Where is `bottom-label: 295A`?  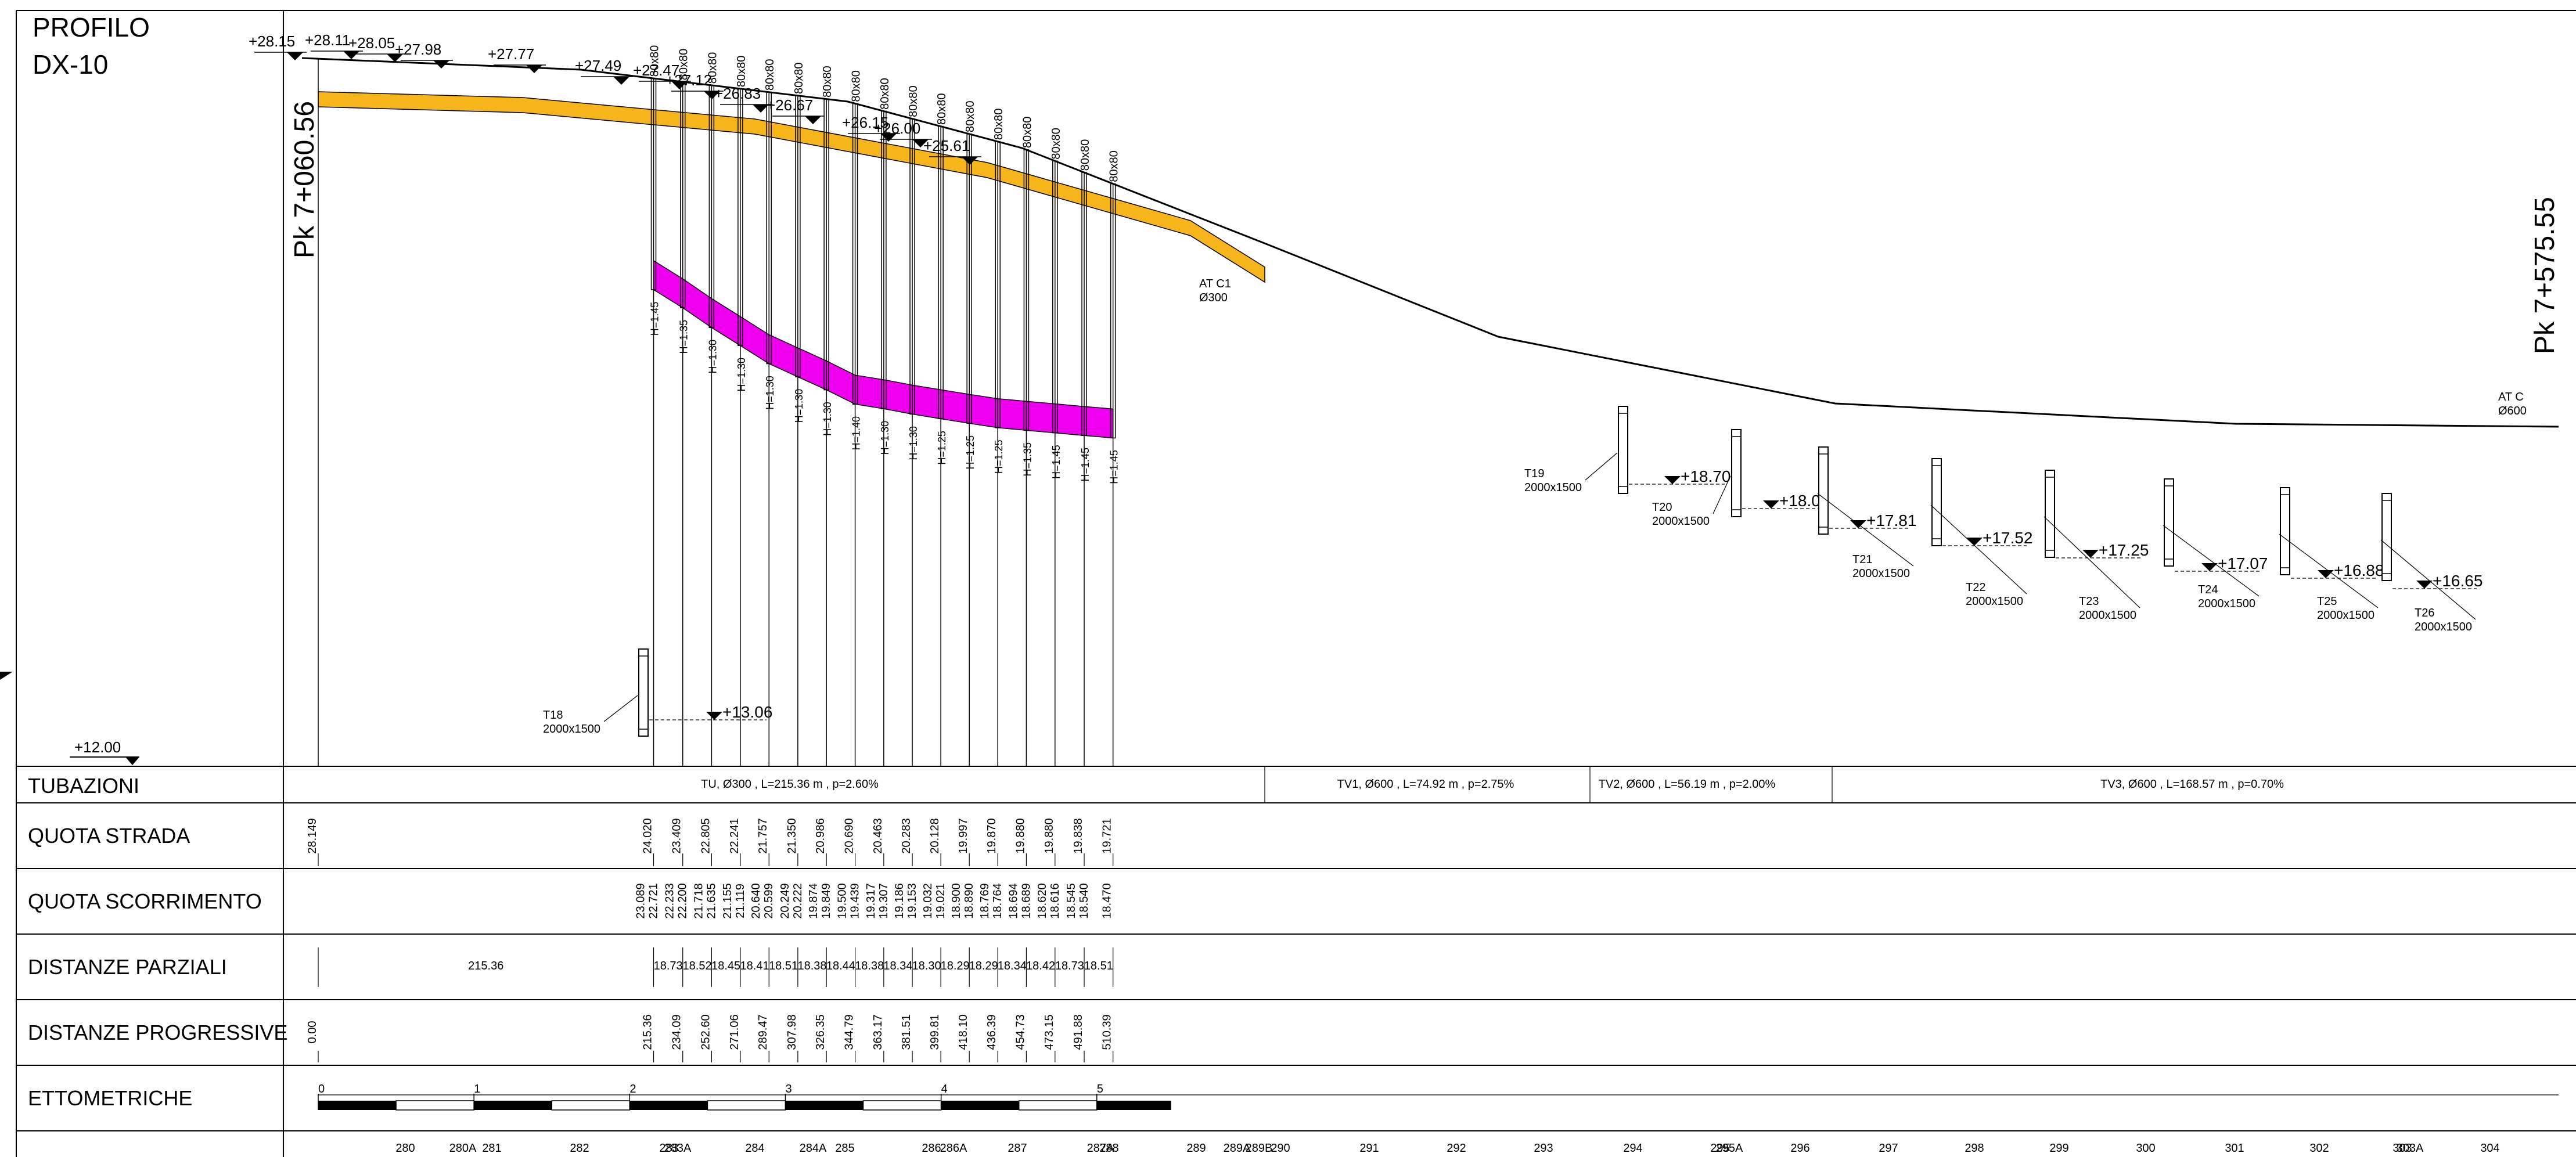
bottom-label: 295A is located at coordinates (1729, 1148).